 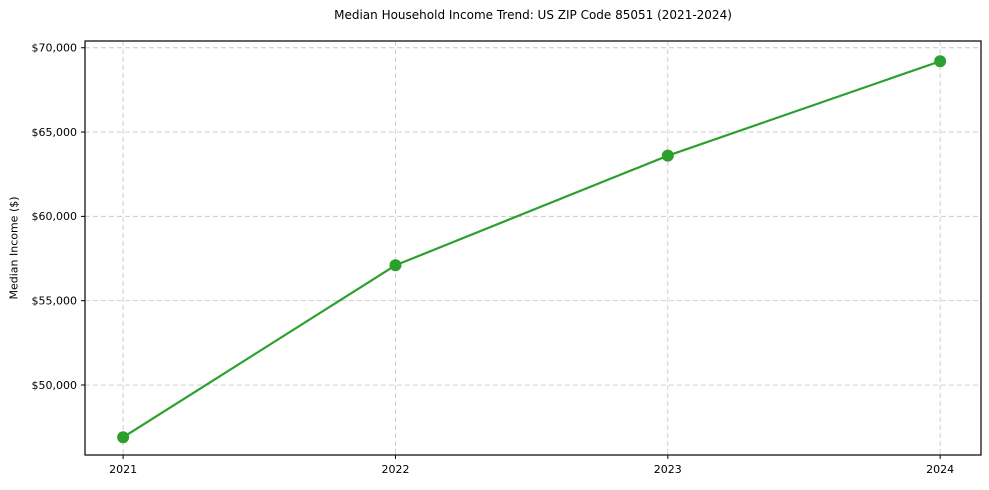 What do you see at coordinates (395, 469) in the screenshot?
I see `x-tick-label: 2022` at bounding box center [395, 469].